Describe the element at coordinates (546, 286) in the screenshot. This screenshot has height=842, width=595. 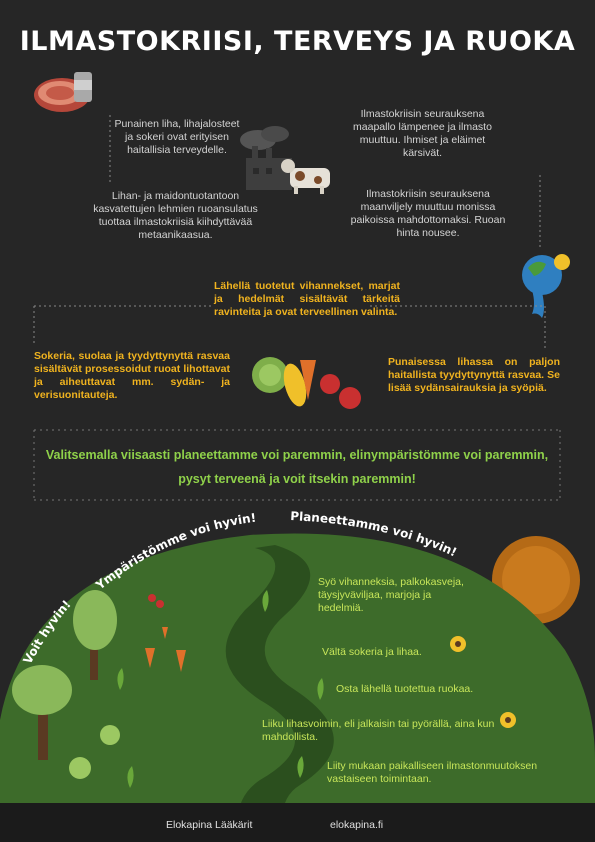
I see `melting-earth-icon` at that location.